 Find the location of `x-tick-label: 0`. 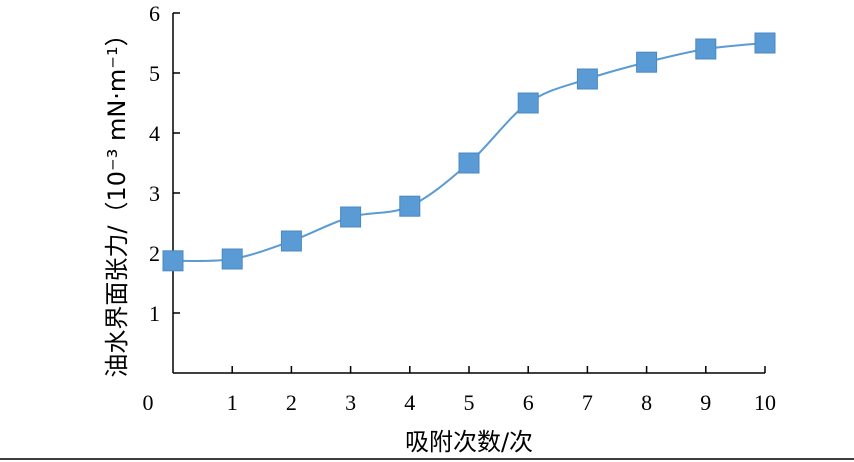

x-tick-label: 0 is located at coordinates (148, 402).